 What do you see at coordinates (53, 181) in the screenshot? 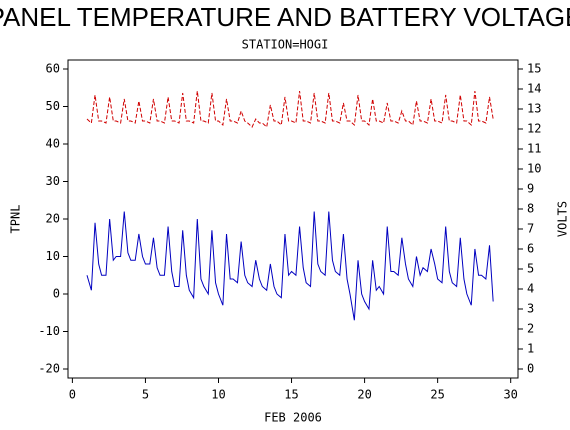
I see `y-tick-label: 30` at bounding box center [53, 181].